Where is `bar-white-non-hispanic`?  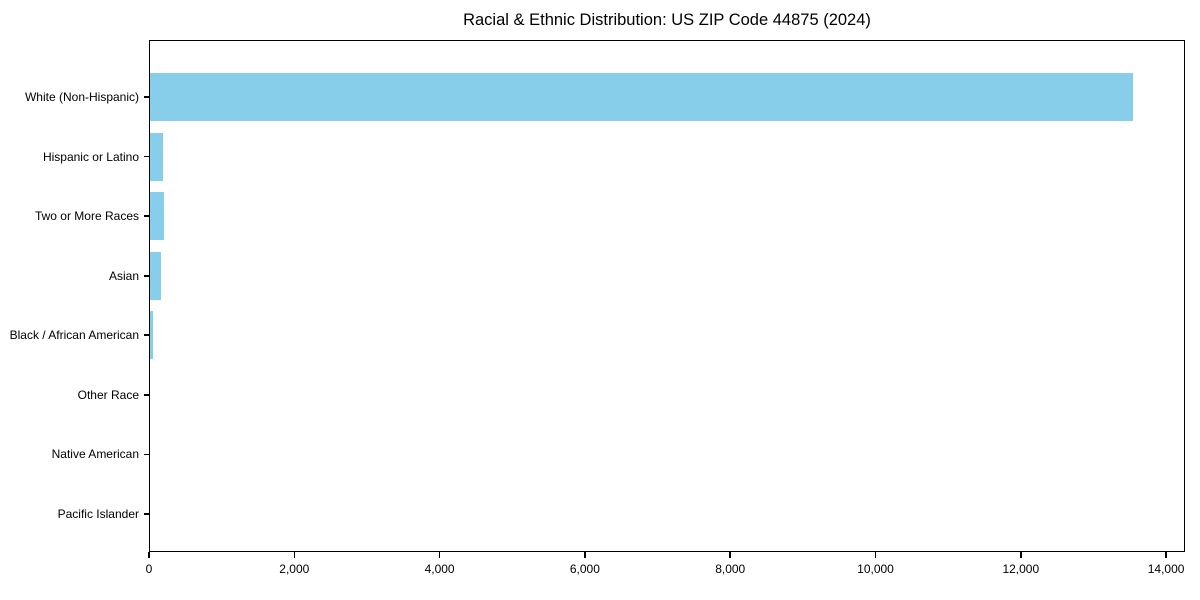 bar-white-non-hispanic is located at coordinates (641, 97).